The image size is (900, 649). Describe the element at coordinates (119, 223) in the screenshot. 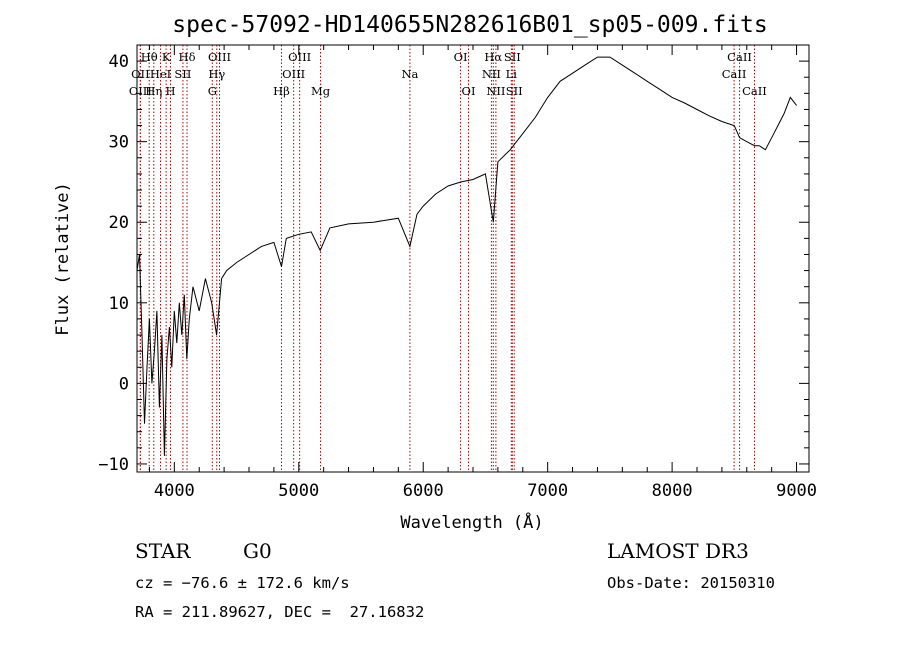

I see `y-tick-label: 20` at that location.